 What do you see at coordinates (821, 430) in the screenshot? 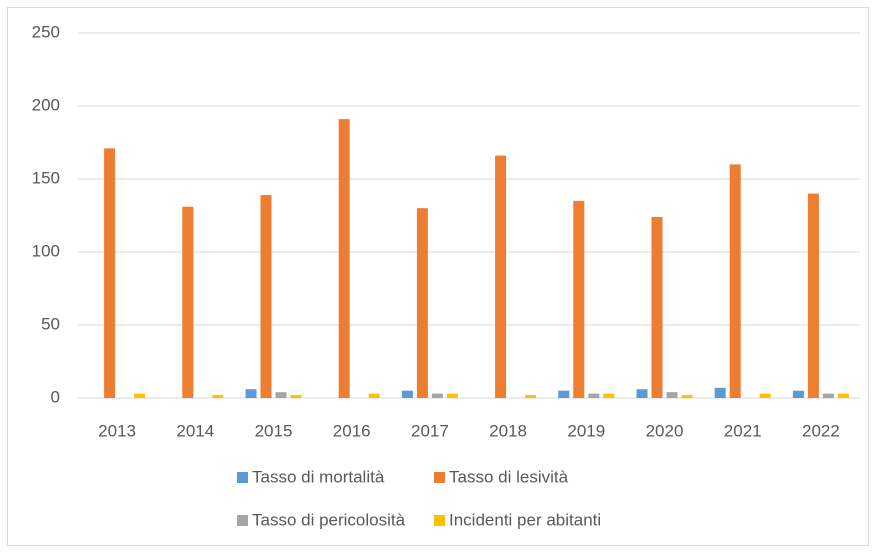
I see `x-tick-label: 2022` at bounding box center [821, 430].